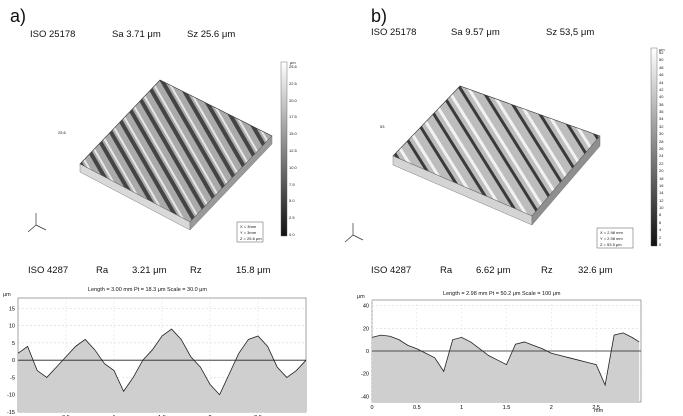  What do you see at coordinates (379, 16) in the screenshot?
I see `panel-b-label: b)` at bounding box center [379, 16].